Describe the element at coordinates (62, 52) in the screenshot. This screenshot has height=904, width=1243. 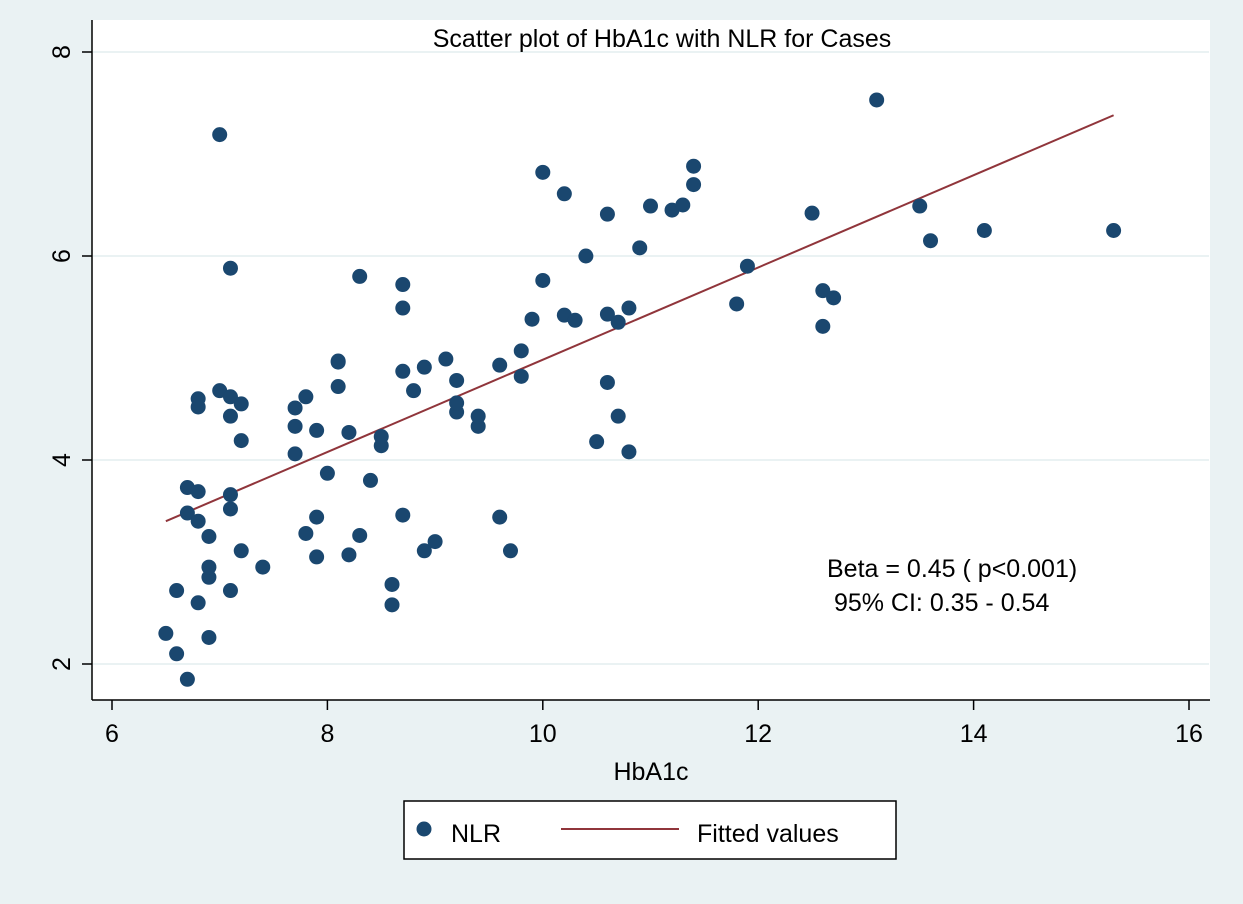
I see `y-tick-label: 8` at that location.